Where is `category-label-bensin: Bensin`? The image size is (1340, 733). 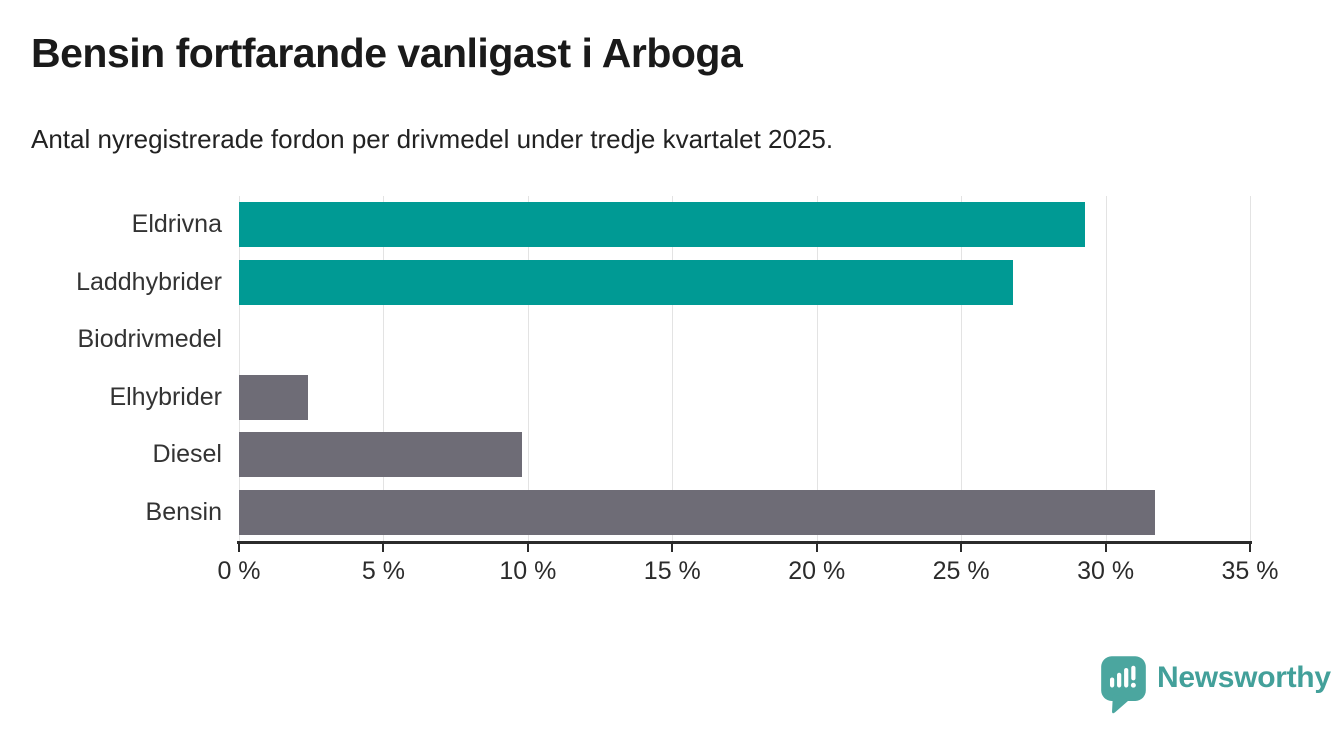
category-label-bensin: Bensin is located at coordinates (183, 511).